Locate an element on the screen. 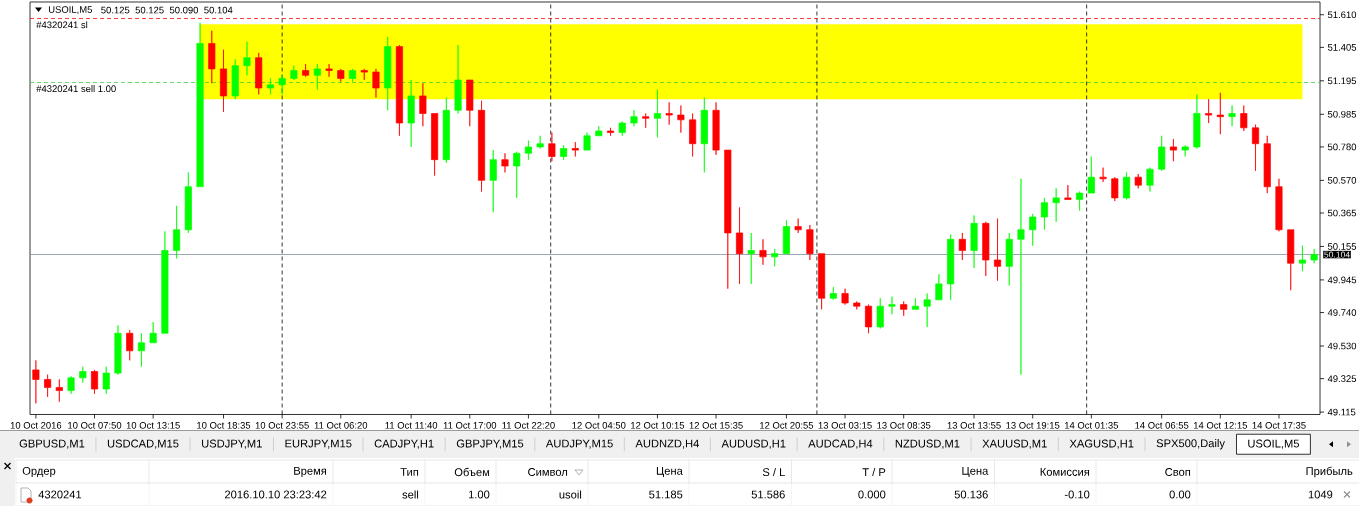 Image resolution: width=1359 pixels, height=506 pixels. x-tick-label: 11 Oct 17:00 is located at coordinates (470, 425).